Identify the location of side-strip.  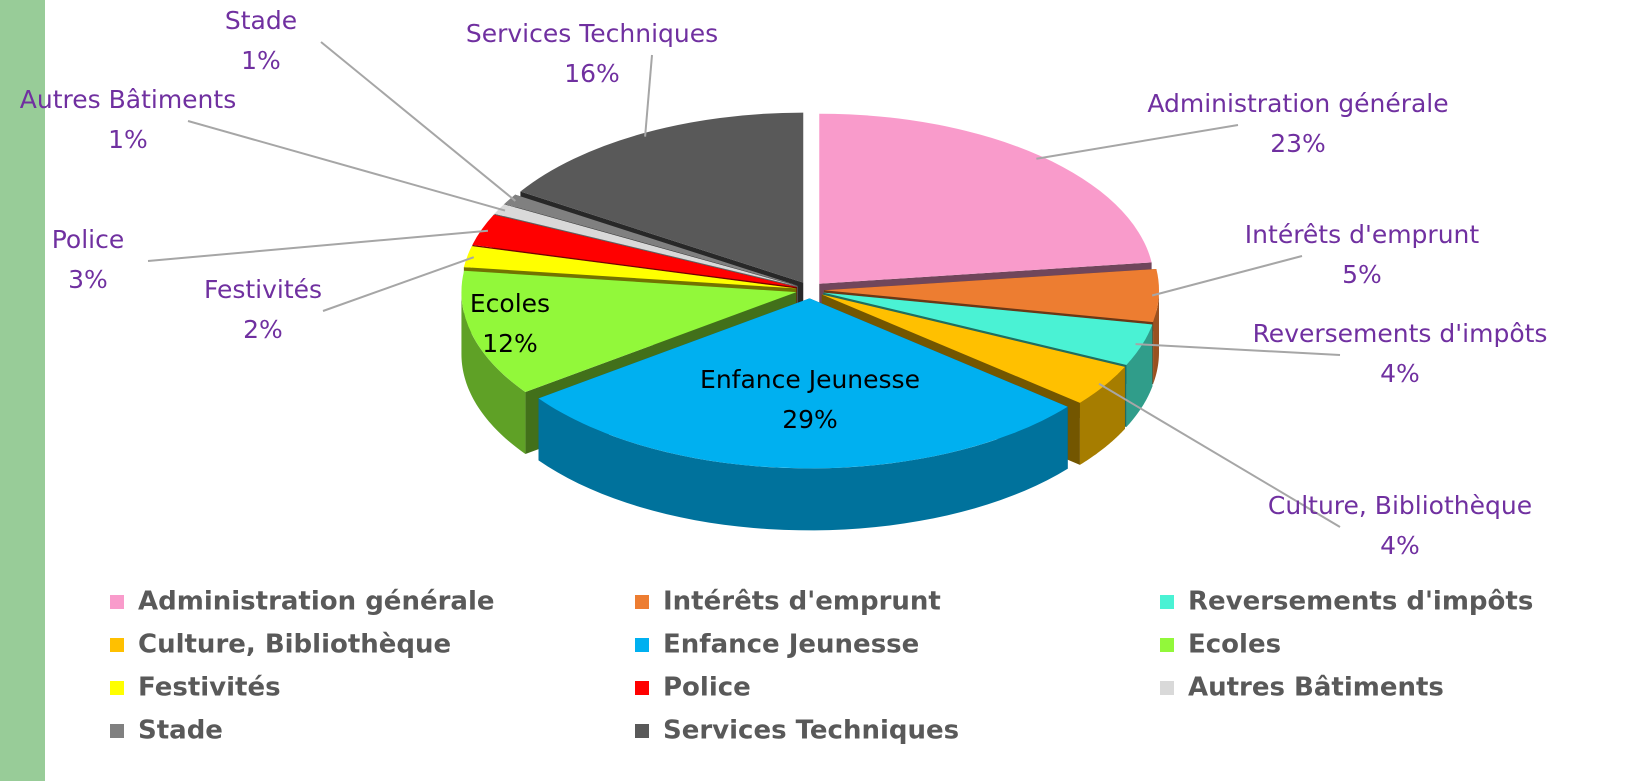
(22, 390).